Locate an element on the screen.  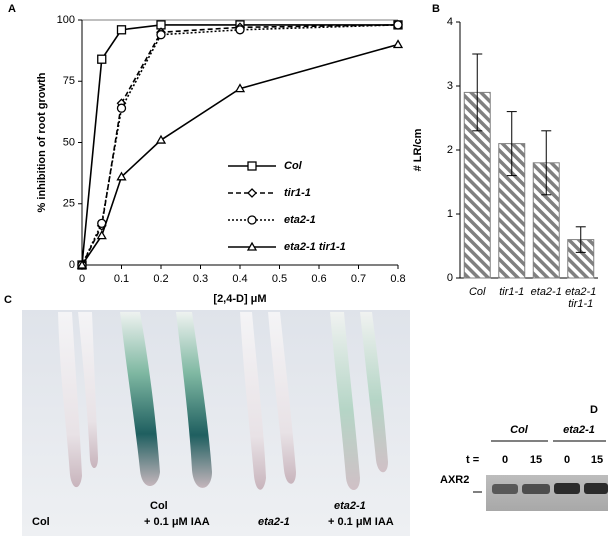
x-tick-label: eta2-1 is located at coordinates (546, 292).